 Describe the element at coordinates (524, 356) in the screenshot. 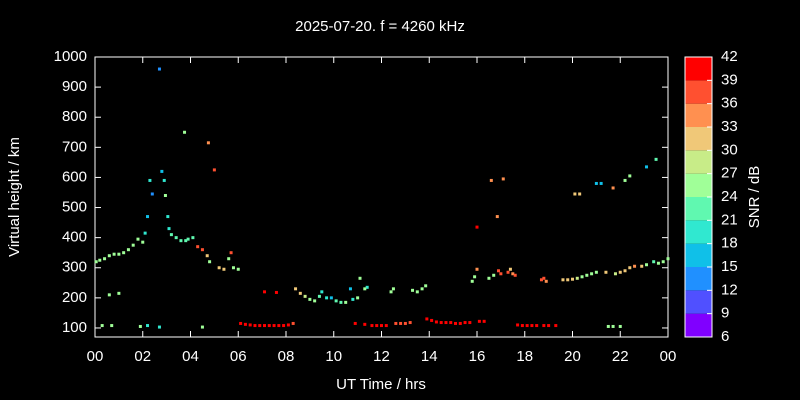

I see `x-tick-label: 18` at that location.